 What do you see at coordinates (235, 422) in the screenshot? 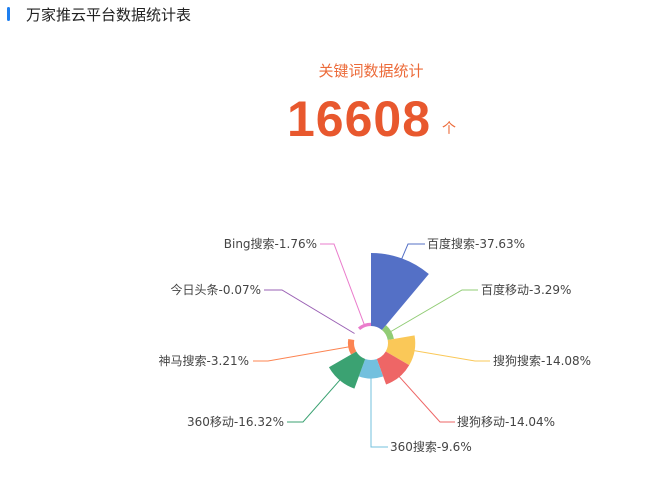
I see `slice-label-5: 360移动-16.32%` at bounding box center [235, 422].